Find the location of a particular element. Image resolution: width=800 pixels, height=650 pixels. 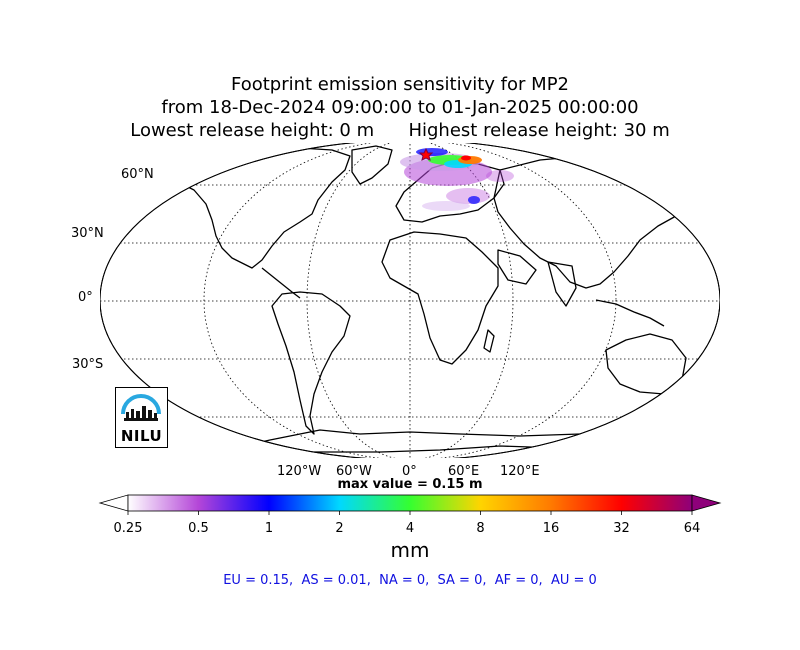

colorbar-body is located at coordinates (410, 503).